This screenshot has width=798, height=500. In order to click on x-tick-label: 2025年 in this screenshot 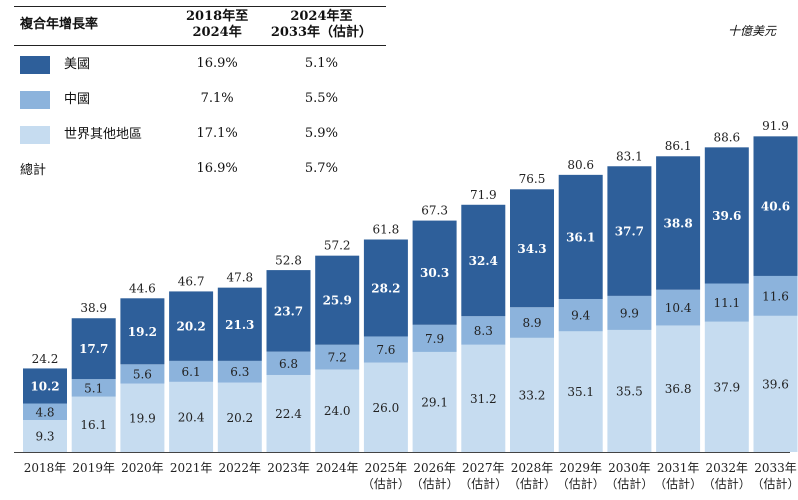, I will do `click(386, 468)`.